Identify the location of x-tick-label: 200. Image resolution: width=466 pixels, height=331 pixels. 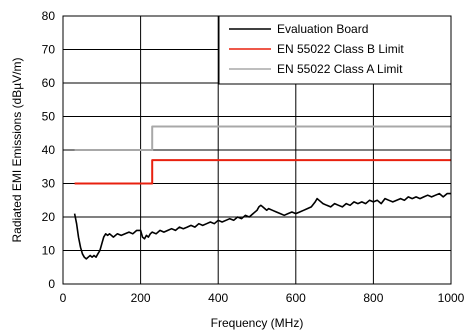
(141, 298).